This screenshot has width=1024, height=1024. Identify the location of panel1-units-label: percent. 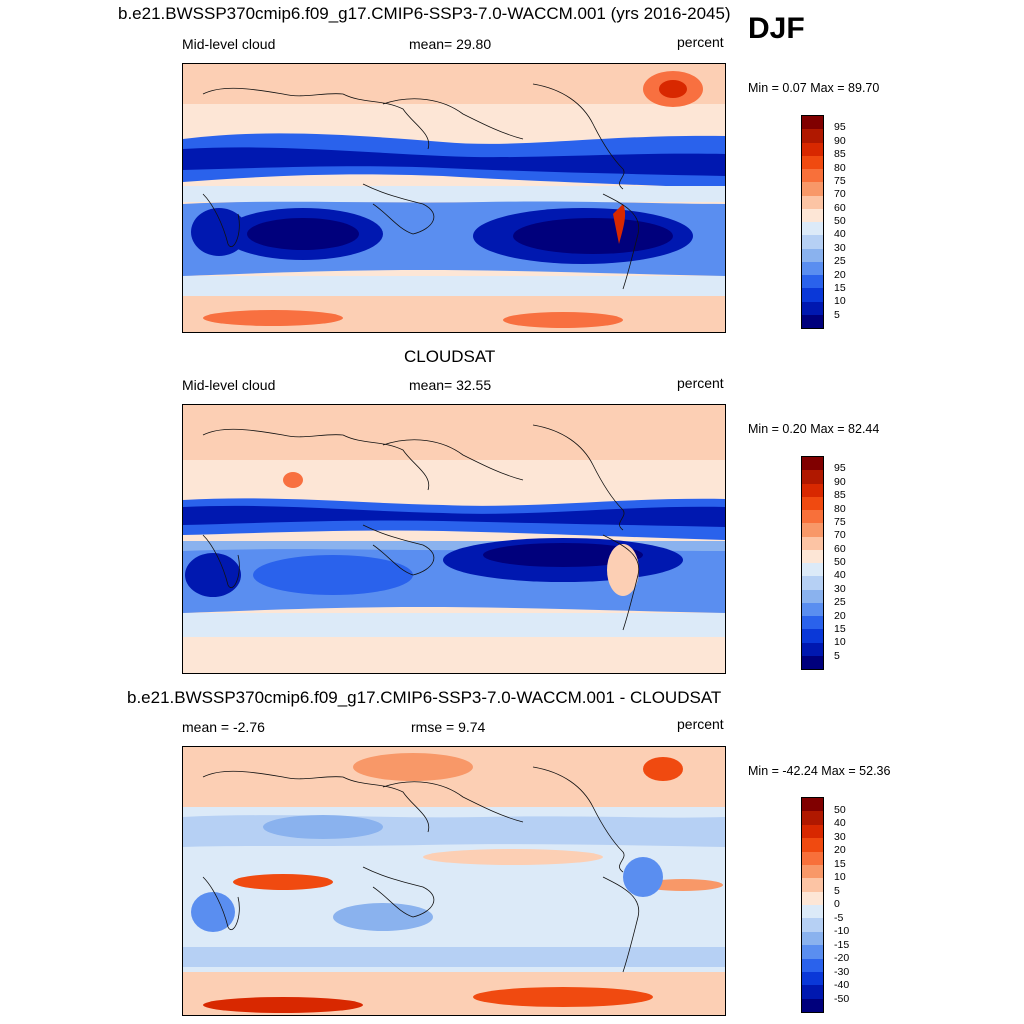
(700, 42).